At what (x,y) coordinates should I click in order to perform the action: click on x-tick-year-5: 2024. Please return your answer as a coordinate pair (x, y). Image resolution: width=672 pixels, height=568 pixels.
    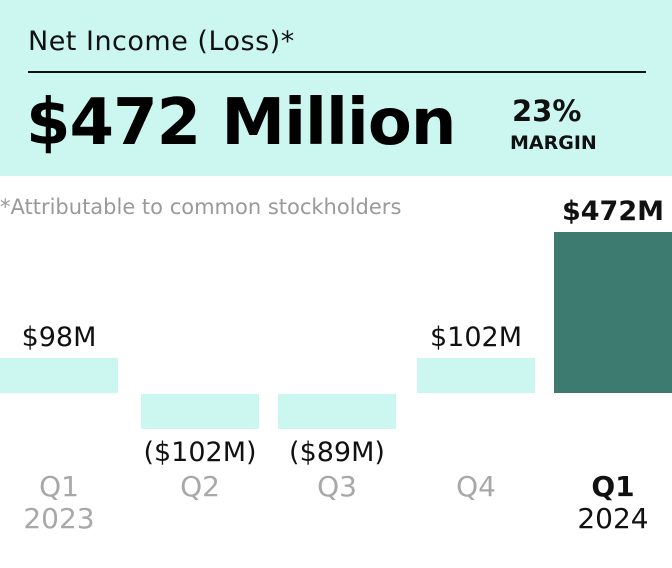
    Looking at the image, I should click on (612, 518).